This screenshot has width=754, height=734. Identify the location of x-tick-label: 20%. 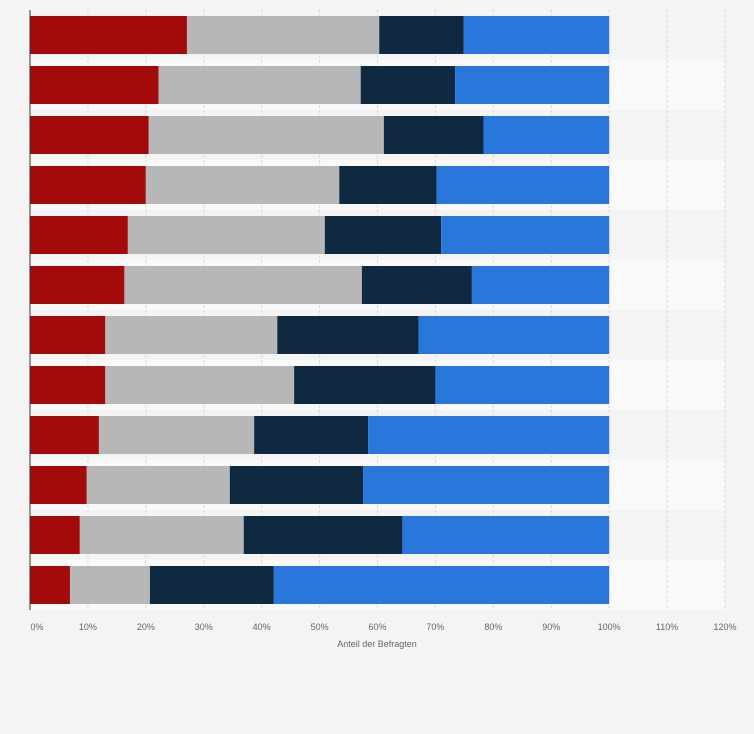
(146, 627).